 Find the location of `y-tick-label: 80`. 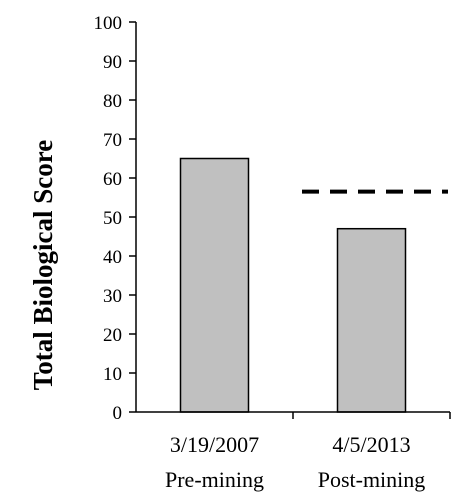

y-tick-label: 80 is located at coordinates (112, 101).